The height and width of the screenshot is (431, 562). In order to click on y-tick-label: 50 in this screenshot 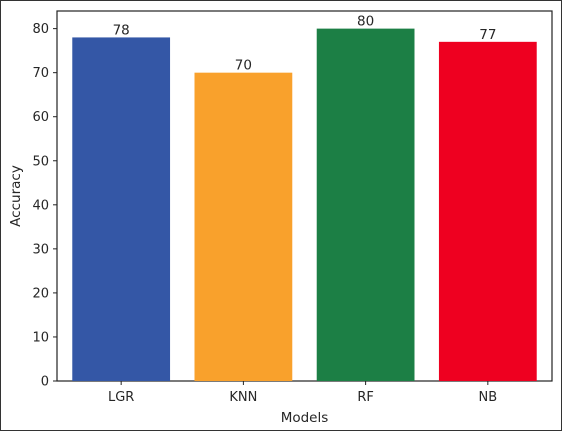, I will do `click(40, 161)`.